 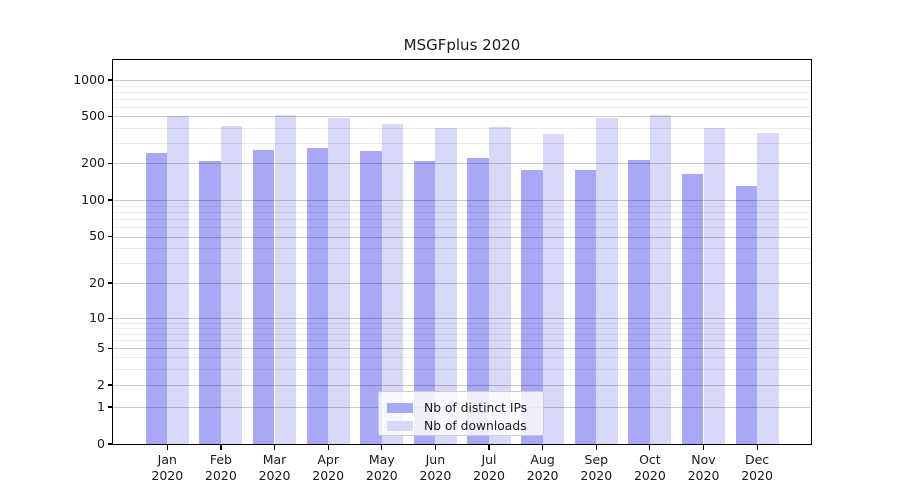 What do you see at coordinates (607, 281) in the screenshot?
I see `bar-downloads-sep` at bounding box center [607, 281].